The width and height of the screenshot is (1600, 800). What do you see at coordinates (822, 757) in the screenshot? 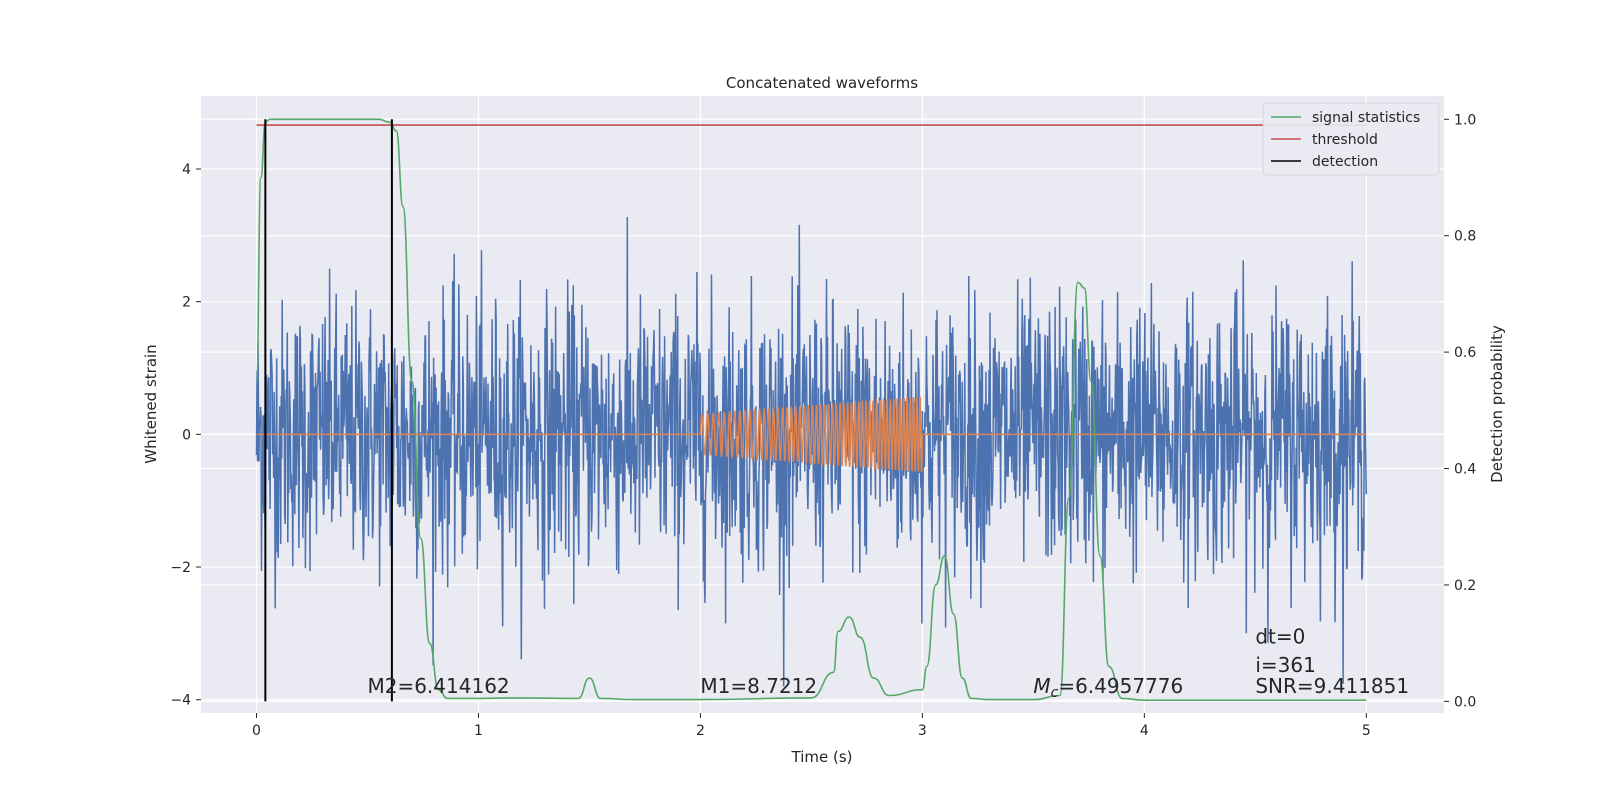
I see `x-axis-label: Time (s)` at bounding box center [822, 757].